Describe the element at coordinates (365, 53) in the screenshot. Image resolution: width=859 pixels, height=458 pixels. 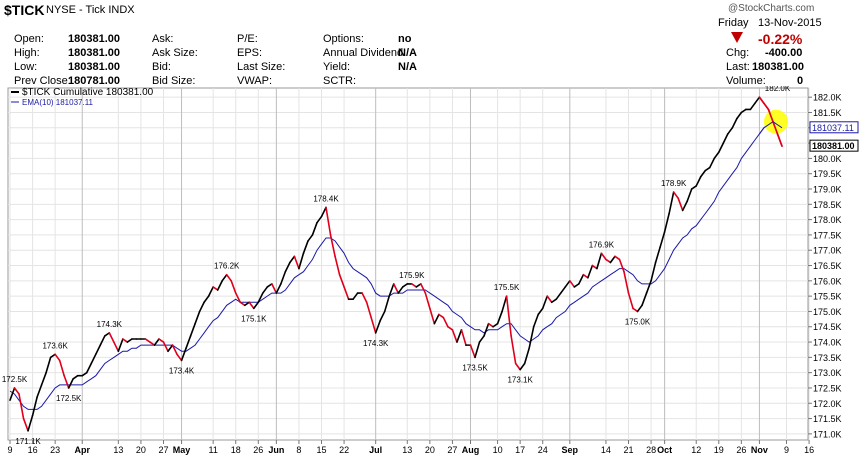
I see `quote-dividend-label: Annual Dividend:` at that location.